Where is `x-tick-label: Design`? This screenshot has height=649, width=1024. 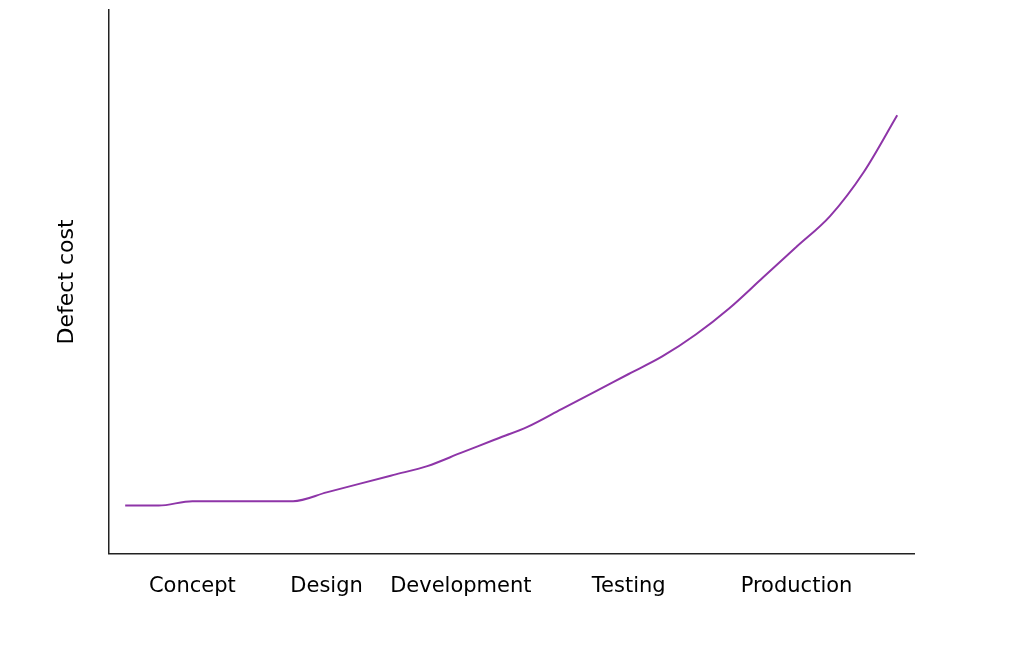
x-tick-label: Design is located at coordinates (326, 584).